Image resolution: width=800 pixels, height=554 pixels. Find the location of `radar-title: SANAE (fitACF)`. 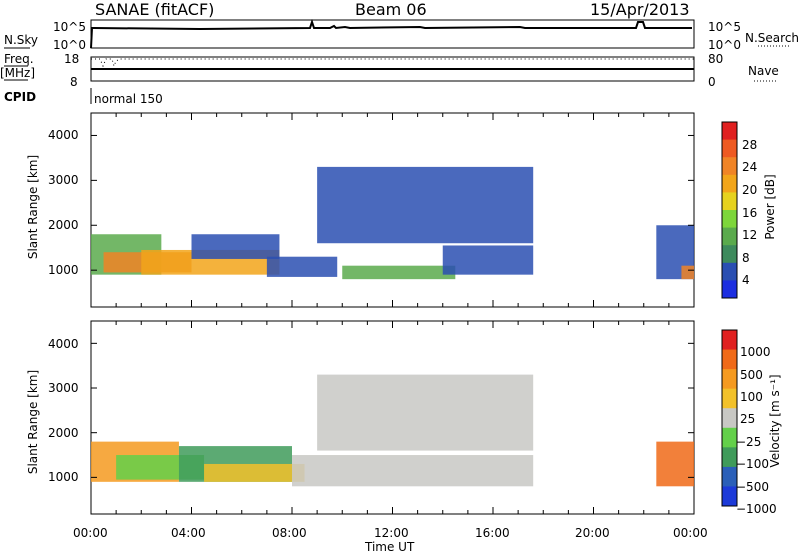

radar-title: SANAE (fitACF) is located at coordinates (155, 9).